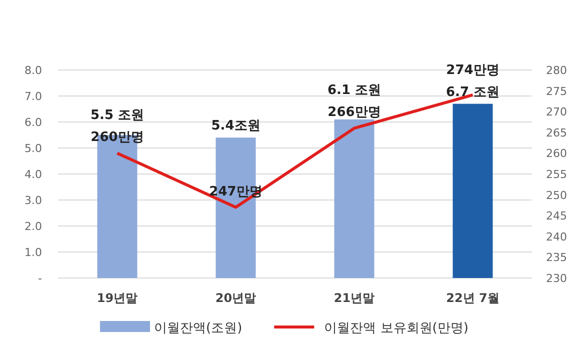  Describe the element at coordinates (117, 298) in the screenshot. I see `x-tick-label: 19년말` at that location.